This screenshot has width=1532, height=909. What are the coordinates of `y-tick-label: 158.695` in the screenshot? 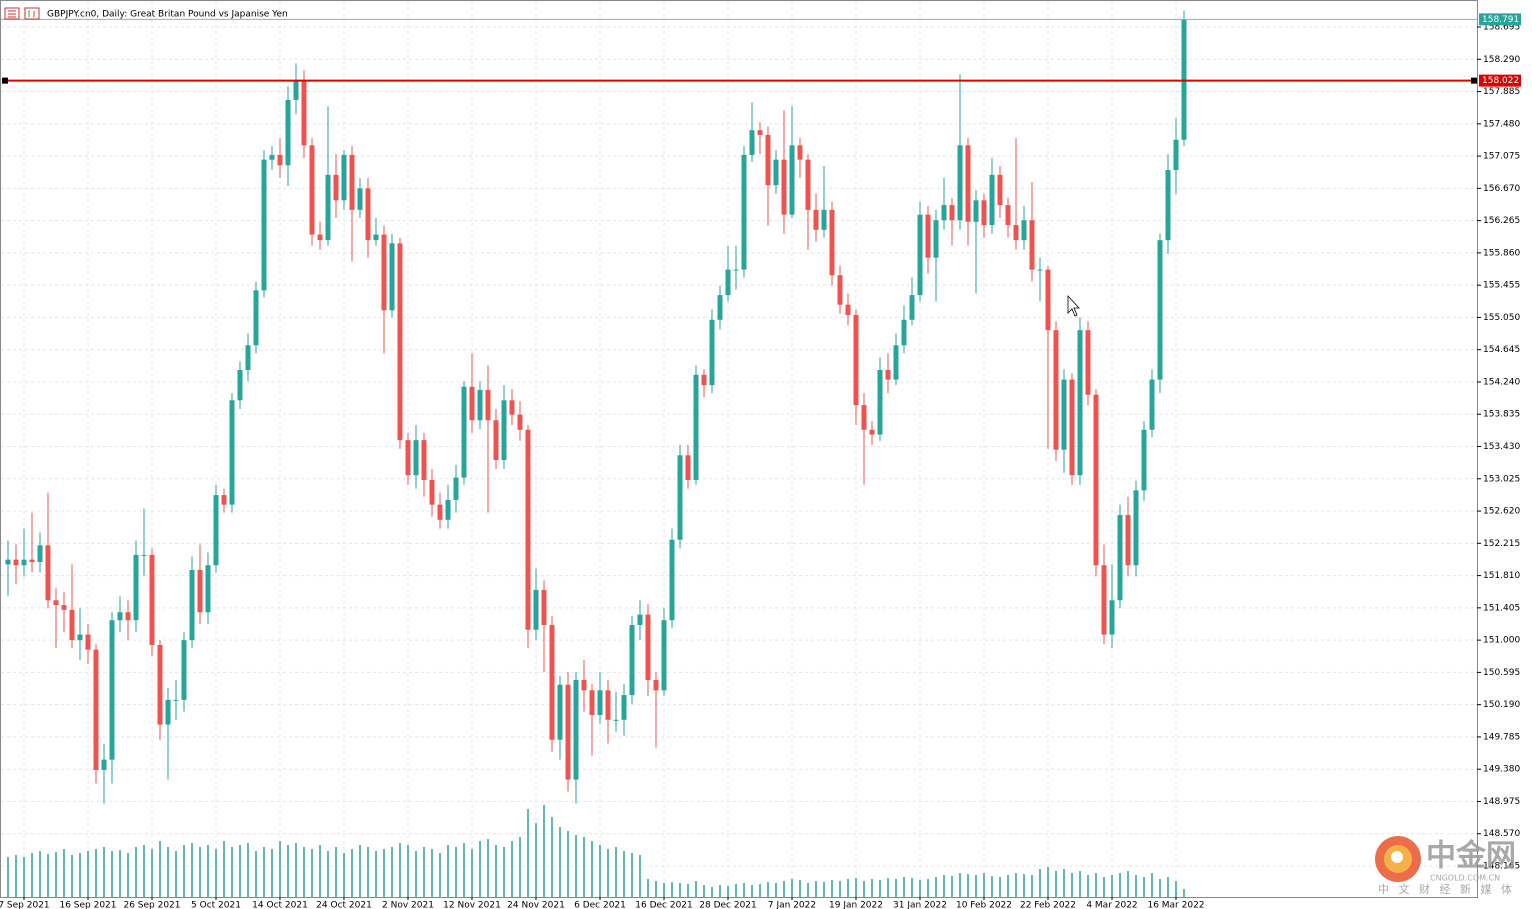 It's located at (1501, 28).